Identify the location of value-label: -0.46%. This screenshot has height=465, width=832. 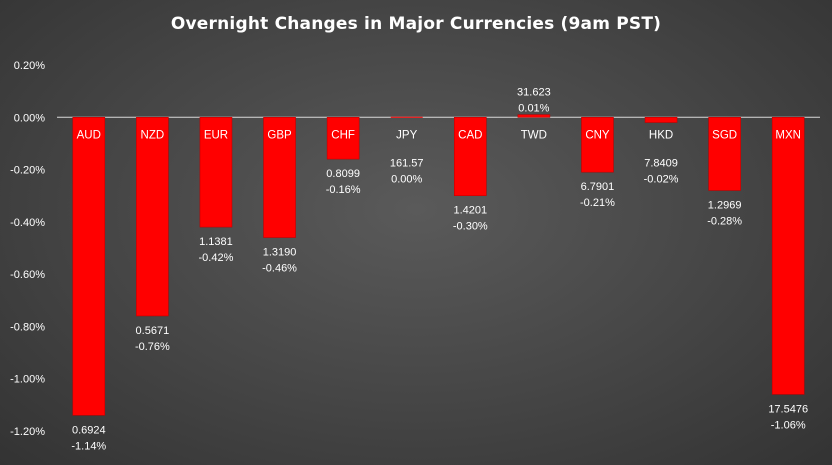
(279, 269).